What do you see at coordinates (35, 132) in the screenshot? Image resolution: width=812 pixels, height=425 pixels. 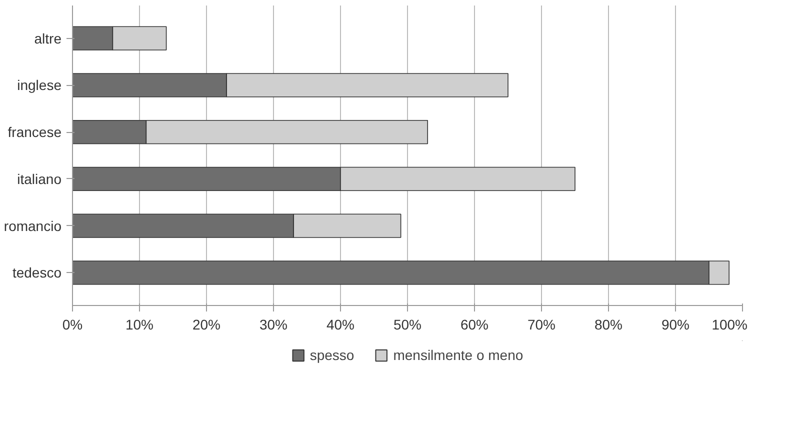 I see `y-tick-label: francese` at bounding box center [35, 132].